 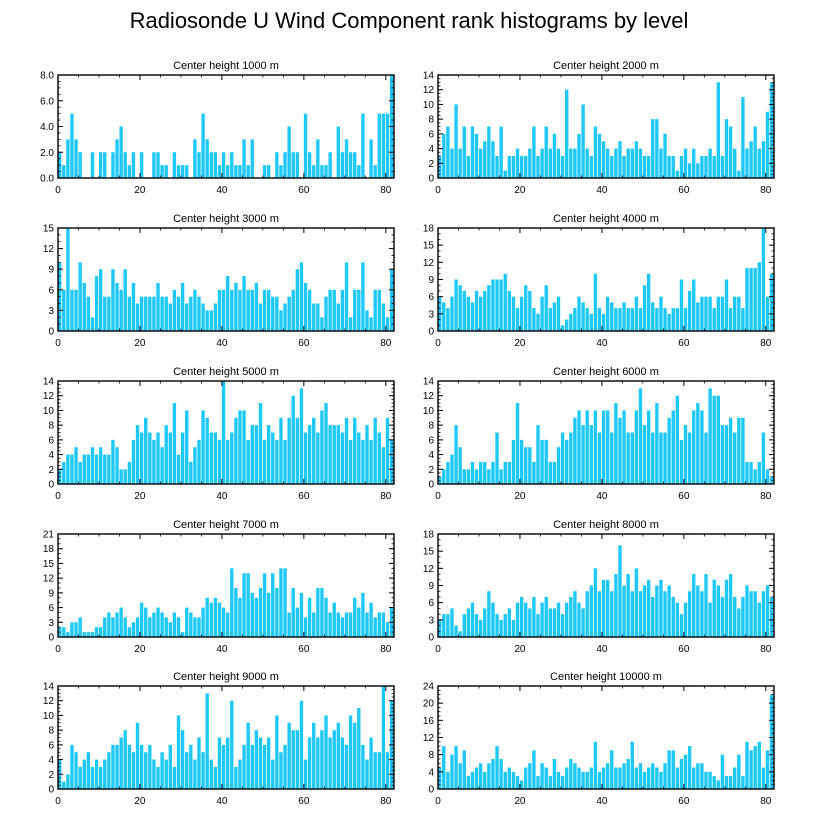 I want to click on y-tick-label: 0, so click(x=51, y=638).